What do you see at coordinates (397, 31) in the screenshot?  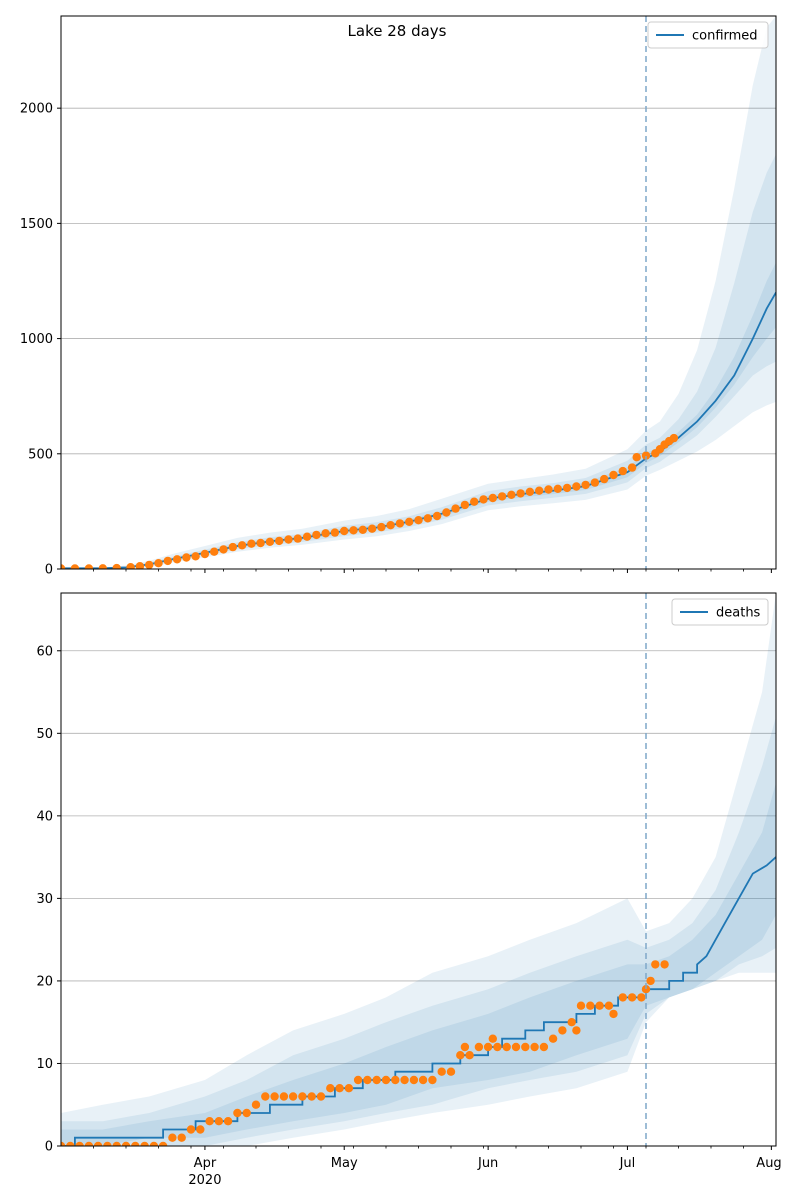 I see `chart-title: Lake 28 days` at bounding box center [397, 31].